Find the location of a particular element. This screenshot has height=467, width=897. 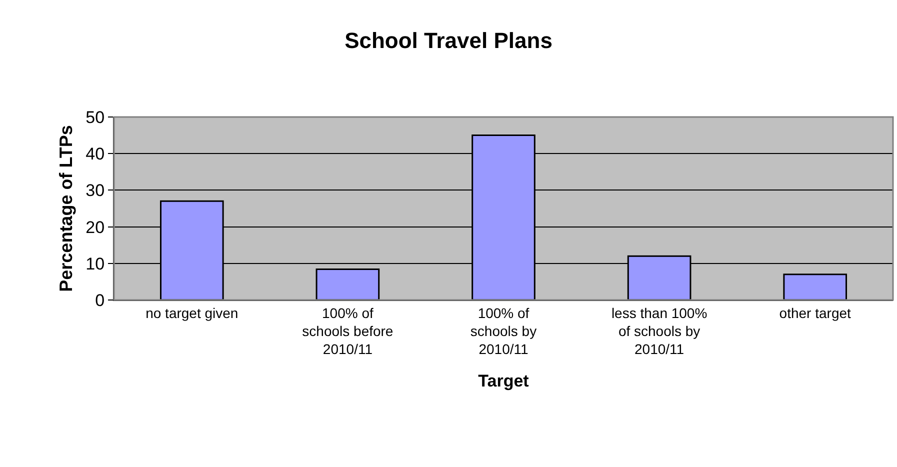

y-tick-label: 50 is located at coordinates (95, 117).